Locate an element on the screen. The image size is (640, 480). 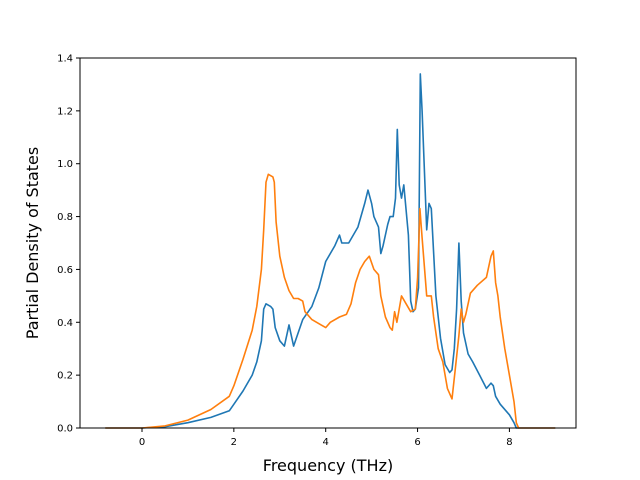
x-tick-label: 8 is located at coordinates (509, 442).